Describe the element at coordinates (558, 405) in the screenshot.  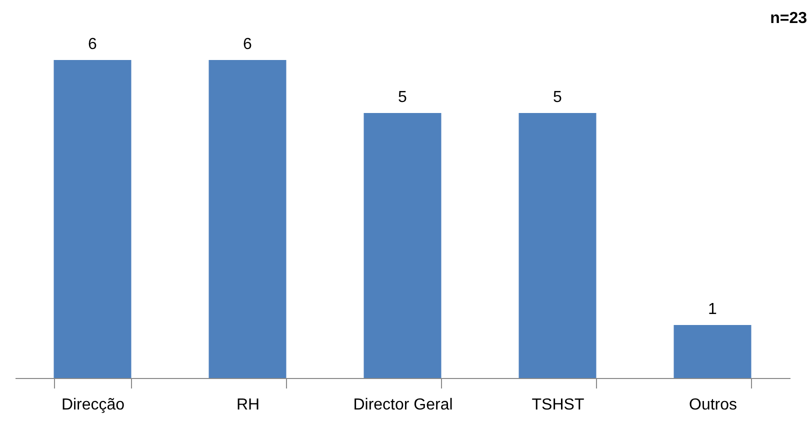
I see `x-tick-label: TSHST` at that location.